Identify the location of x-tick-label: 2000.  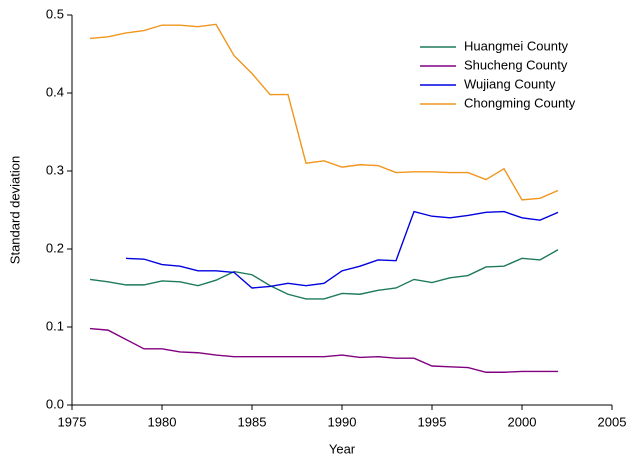
(522, 421).